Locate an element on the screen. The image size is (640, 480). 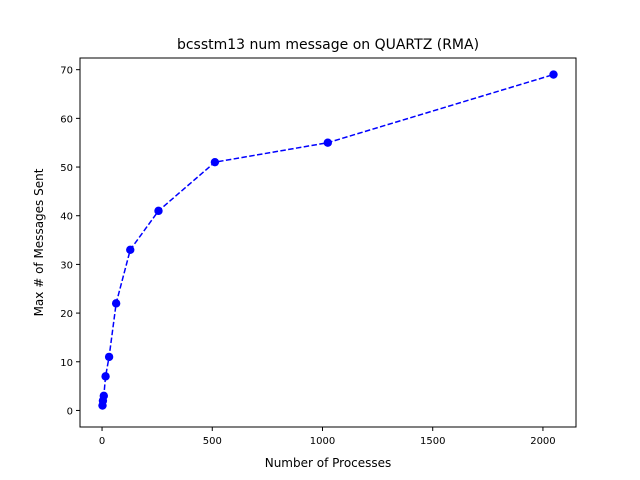
y-tick-label: 70 is located at coordinates (66, 71).